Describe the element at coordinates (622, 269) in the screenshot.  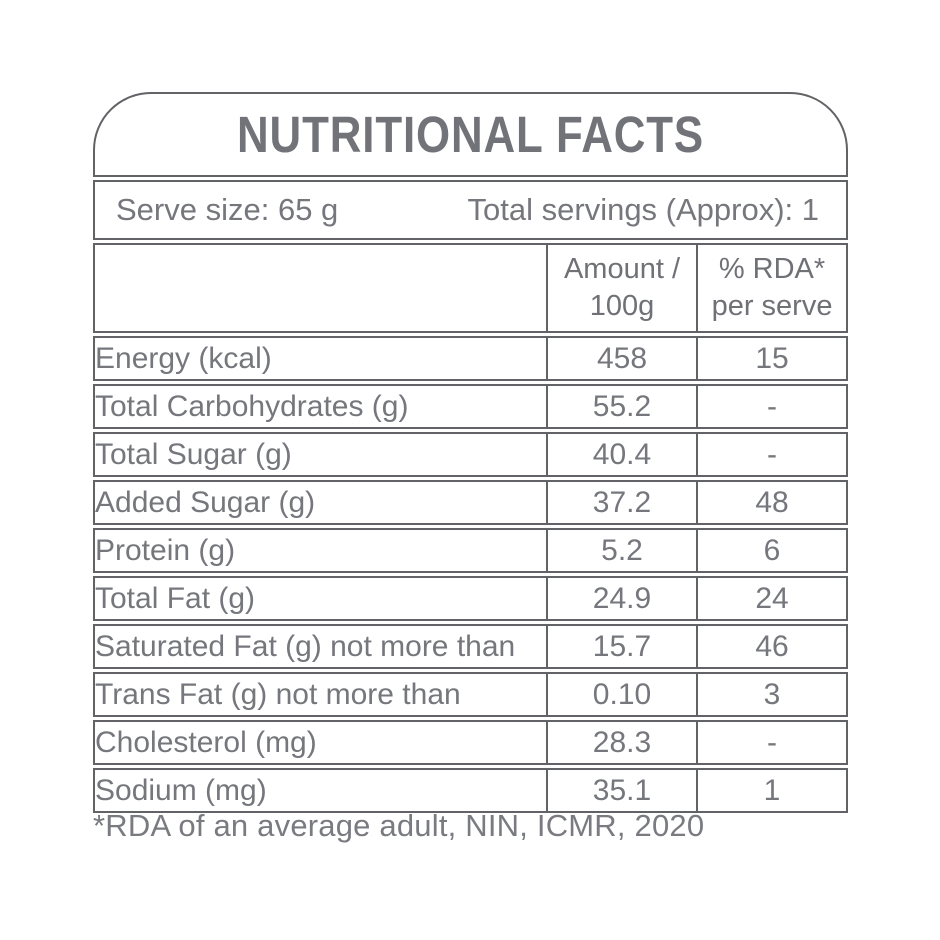
I see `column-header-amount-line1: Amount /` at that location.